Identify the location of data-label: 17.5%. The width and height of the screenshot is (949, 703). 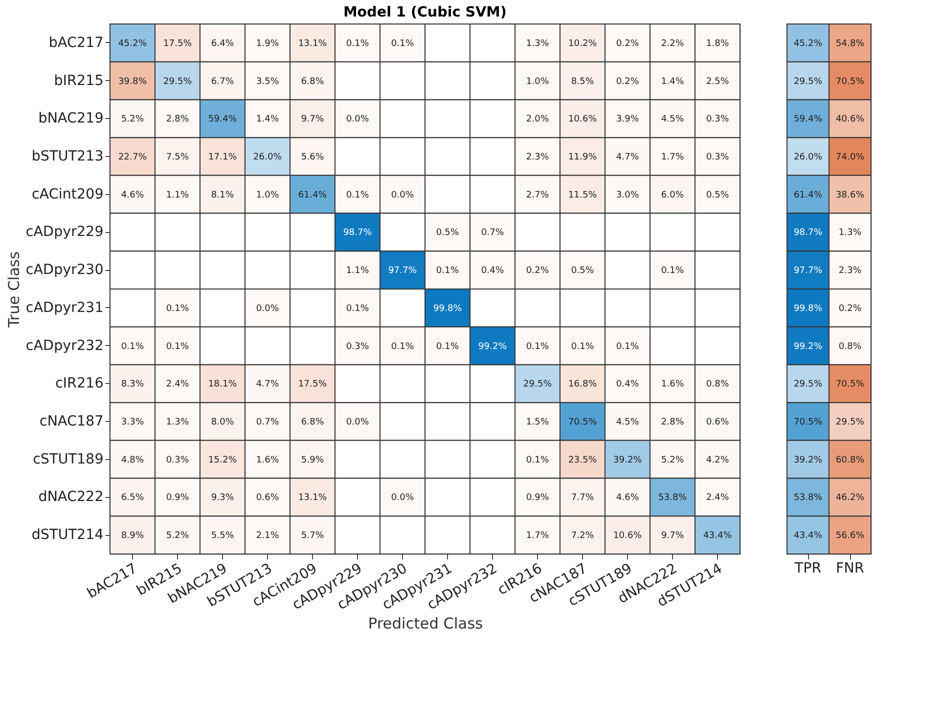
(313, 385).